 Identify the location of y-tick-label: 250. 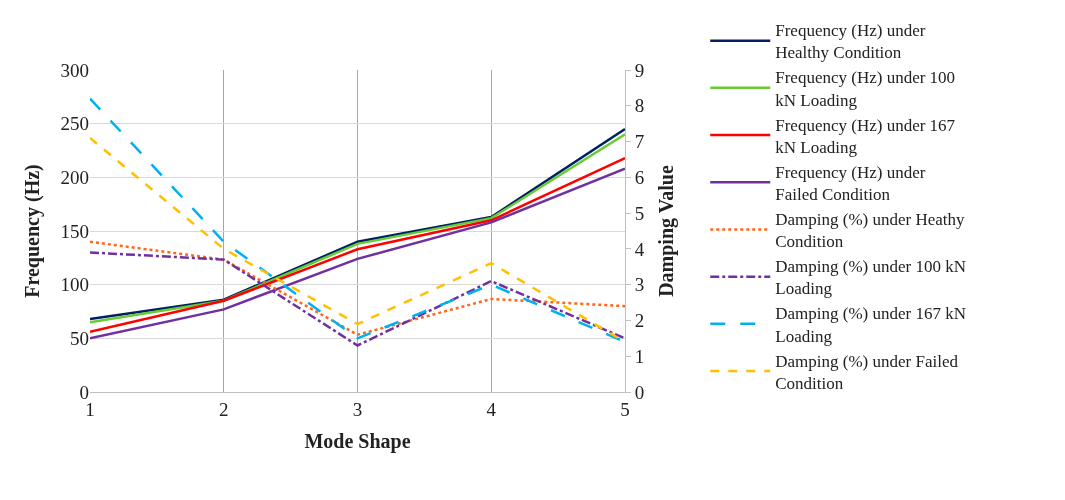
(74, 124).